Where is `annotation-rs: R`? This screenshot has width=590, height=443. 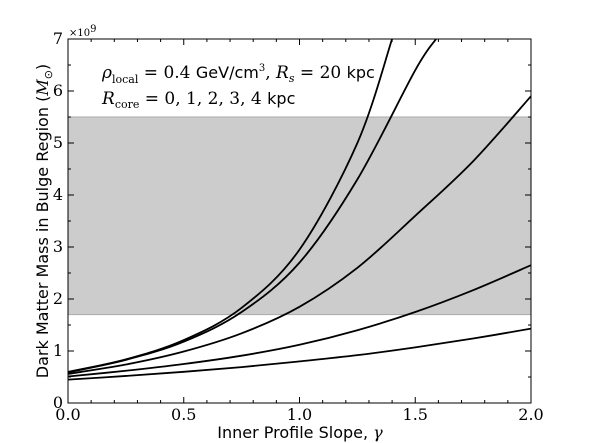 annotation-rs: R is located at coordinates (282, 73).